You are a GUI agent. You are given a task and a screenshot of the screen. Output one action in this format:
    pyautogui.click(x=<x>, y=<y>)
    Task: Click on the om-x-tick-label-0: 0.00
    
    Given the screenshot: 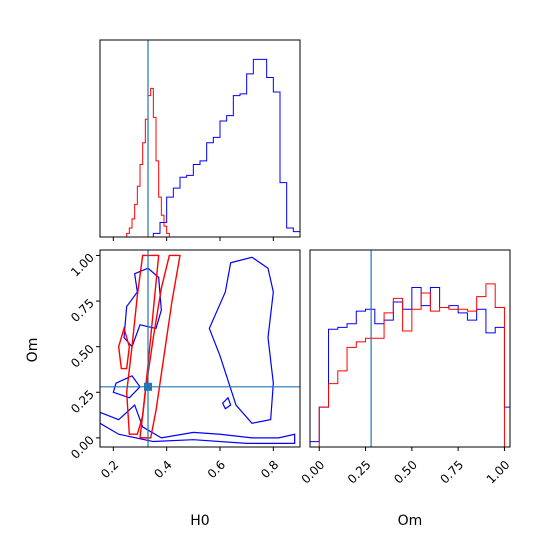 What is the action you would take?
    pyautogui.click(x=313, y=472)
    